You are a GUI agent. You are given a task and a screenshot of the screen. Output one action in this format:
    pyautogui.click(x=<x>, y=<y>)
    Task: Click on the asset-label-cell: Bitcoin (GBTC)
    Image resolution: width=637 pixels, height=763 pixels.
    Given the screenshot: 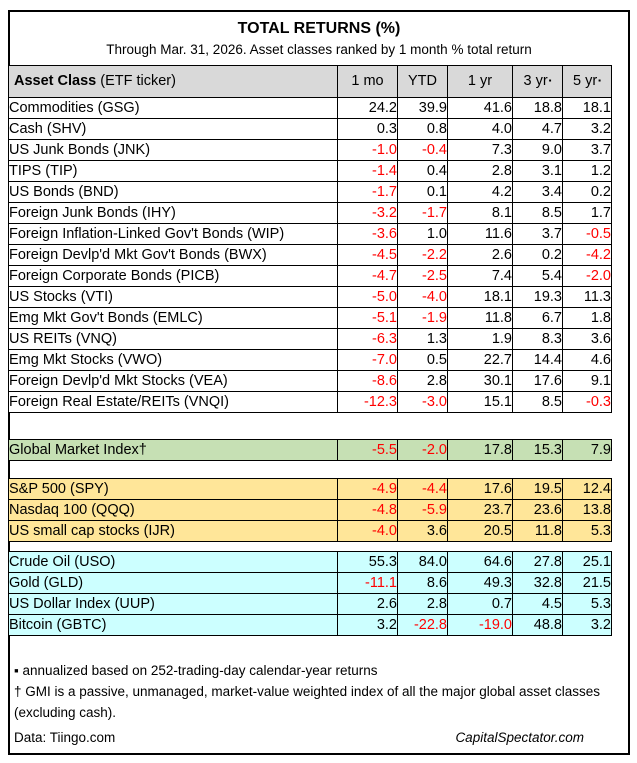 What is the action you would take?
    pyautogui.click(x=173, y=624)
    